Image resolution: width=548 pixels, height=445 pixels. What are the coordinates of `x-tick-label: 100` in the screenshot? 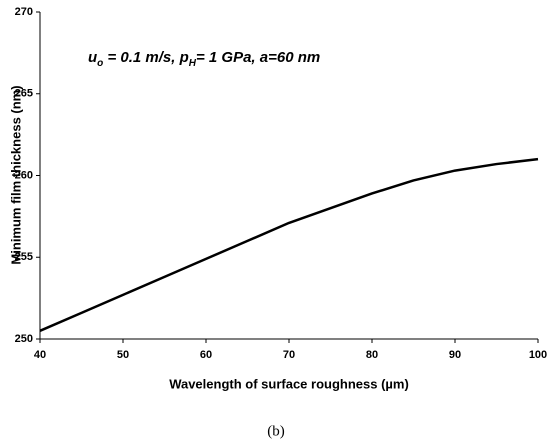 It's located at (538, 355).